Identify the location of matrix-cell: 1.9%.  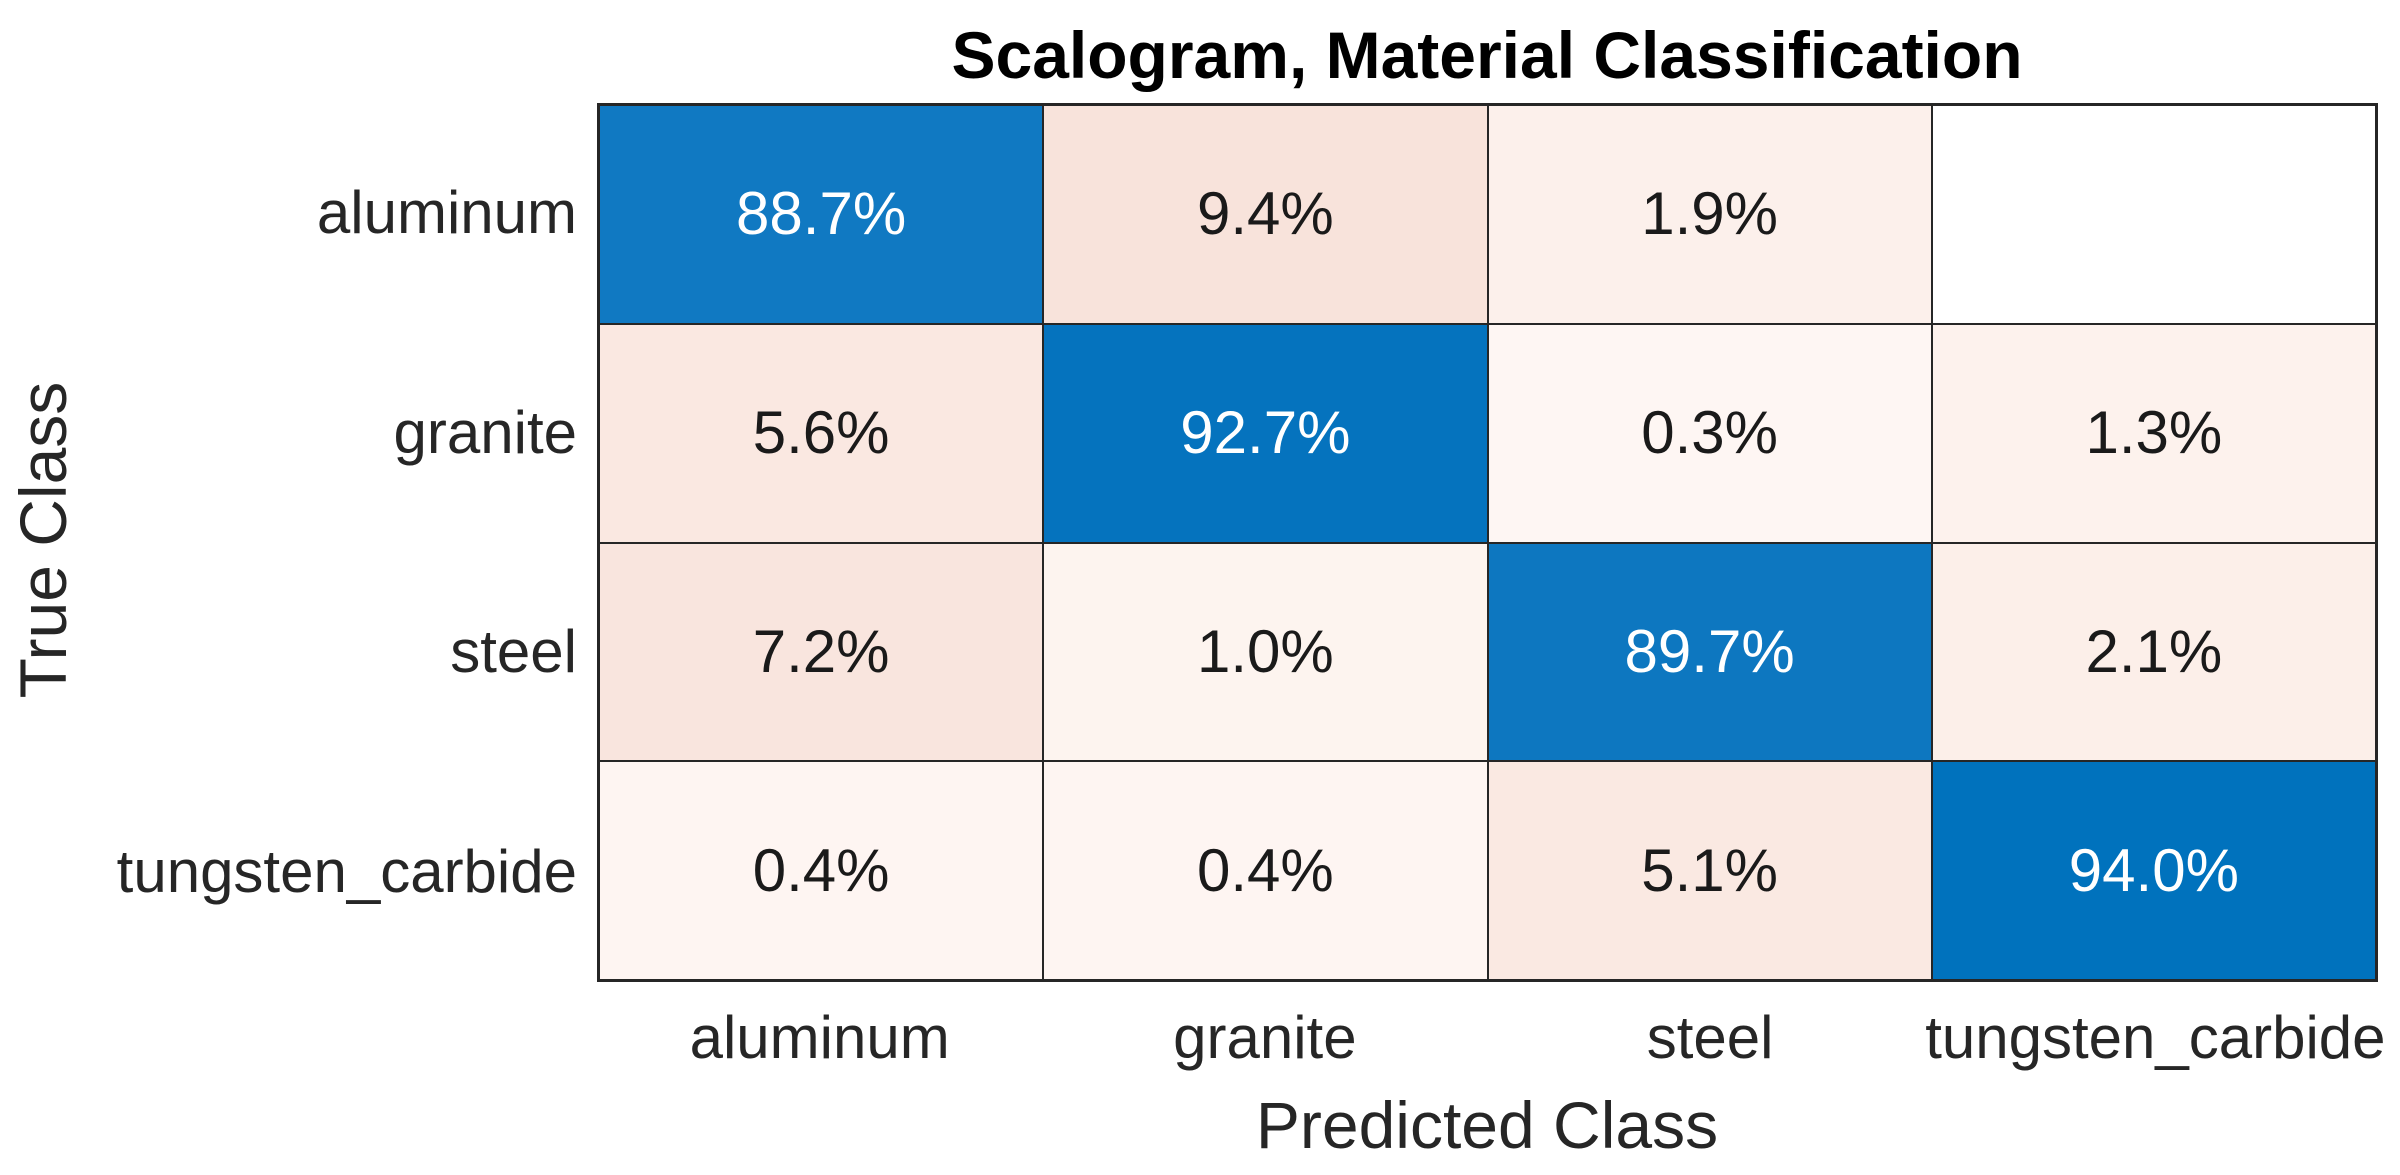
(1709, 214).